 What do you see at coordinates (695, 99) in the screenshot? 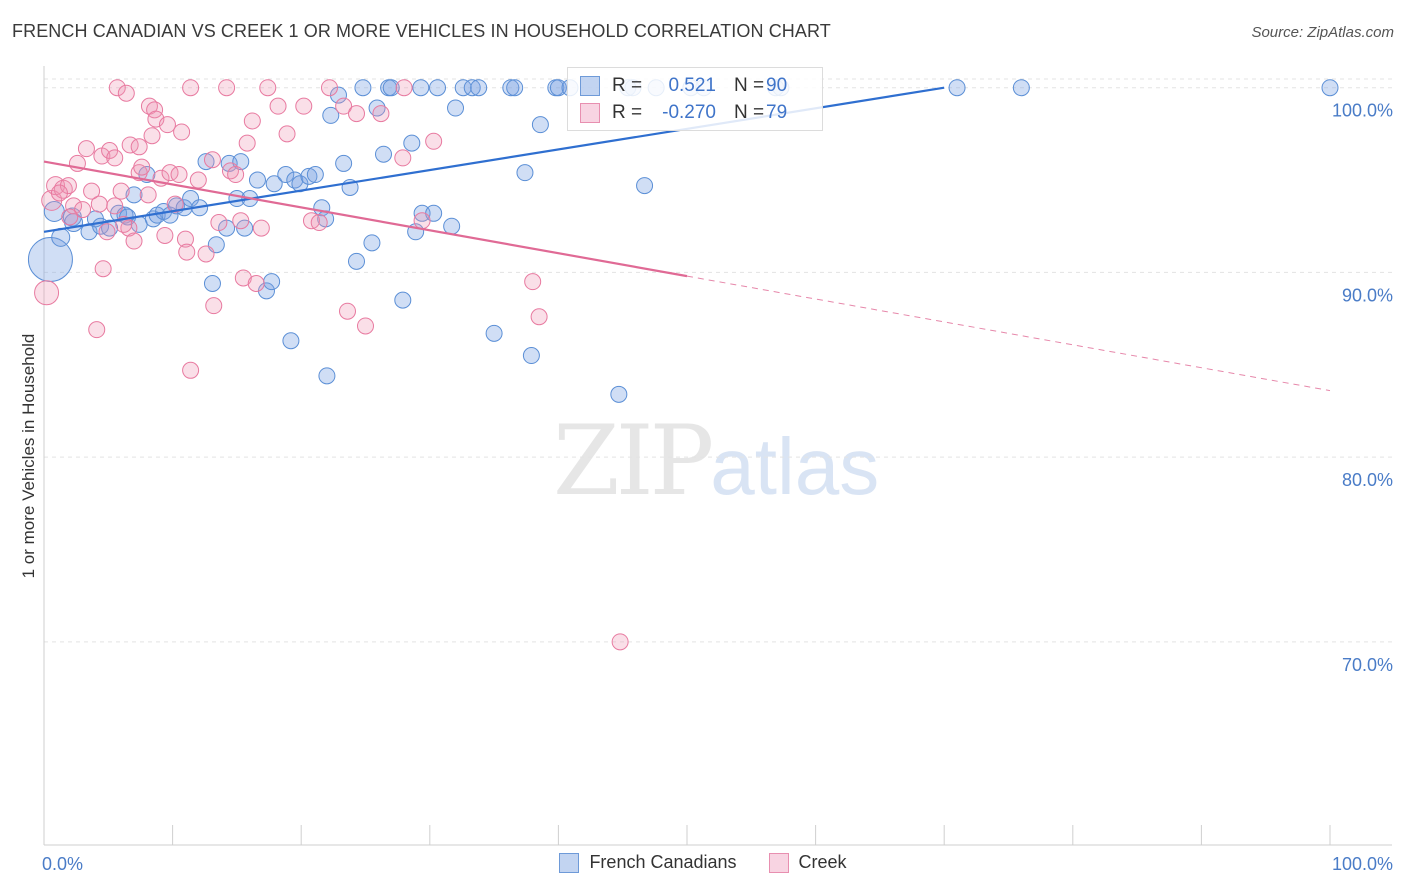
I see `correlation-legend: R = 0.521 N = 90 R = -0.270 N = 79` at bounding box center [695, 99].